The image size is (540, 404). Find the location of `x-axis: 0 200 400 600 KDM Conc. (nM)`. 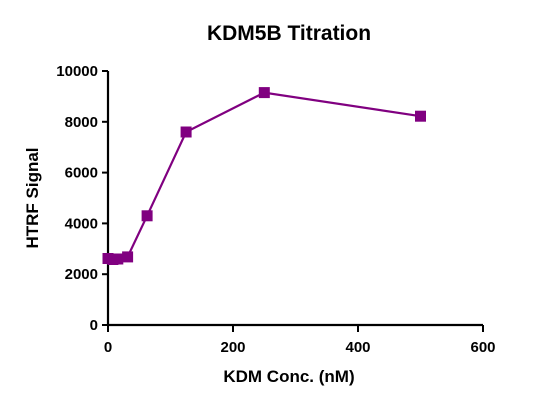

x-axis: 0 200 400 600 KDM Conc. (nM) is located at coordinates (300, 354).